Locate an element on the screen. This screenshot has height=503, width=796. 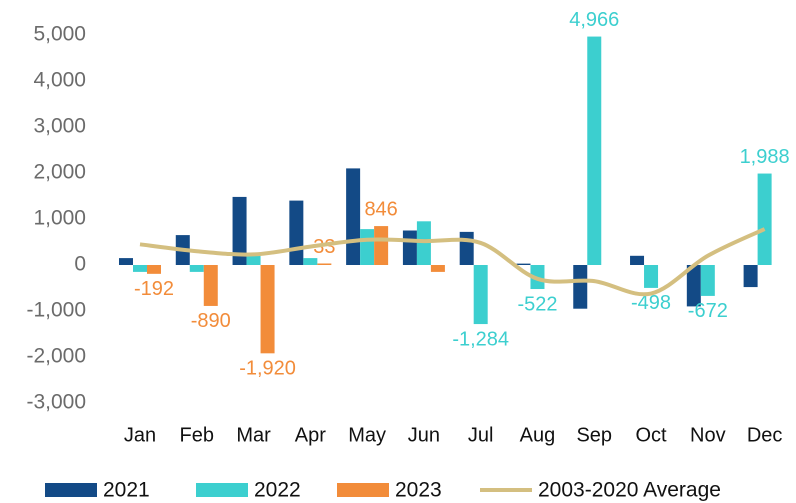
x-tick-label: May is located at coordinates (367, 435).